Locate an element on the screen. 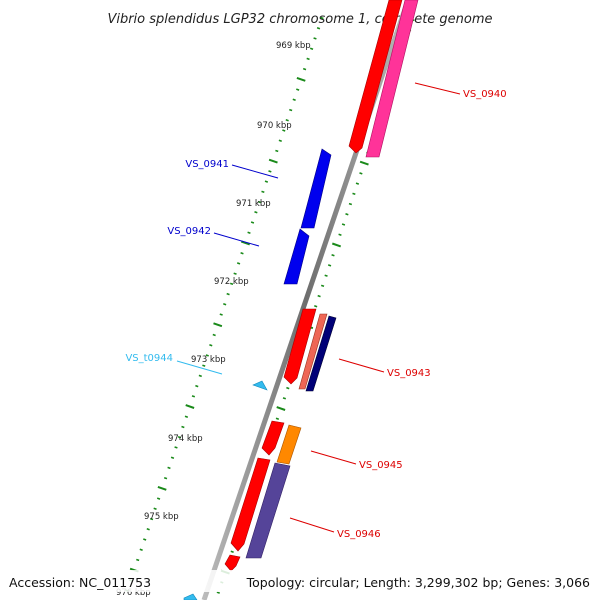 The width and height of the screenshot is (600, 600). gene-vs0945-orange is located at coordinates (289, 444).